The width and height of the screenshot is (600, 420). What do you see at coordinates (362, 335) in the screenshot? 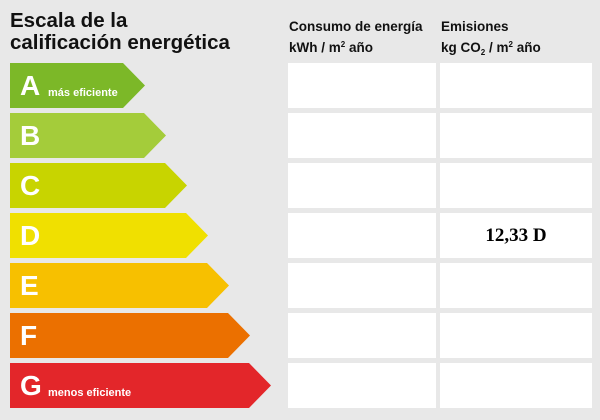
I see `consumo-cell-f` at bounding box center [362, 335].